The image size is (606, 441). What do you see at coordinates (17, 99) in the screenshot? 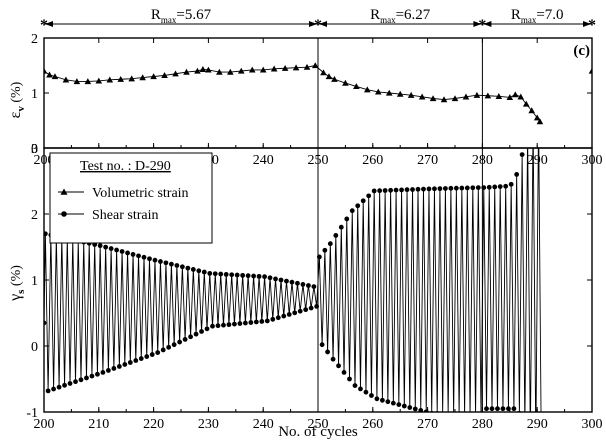
I see `top-y-axis-label: εv (%)` at bounding box center [17, 99].